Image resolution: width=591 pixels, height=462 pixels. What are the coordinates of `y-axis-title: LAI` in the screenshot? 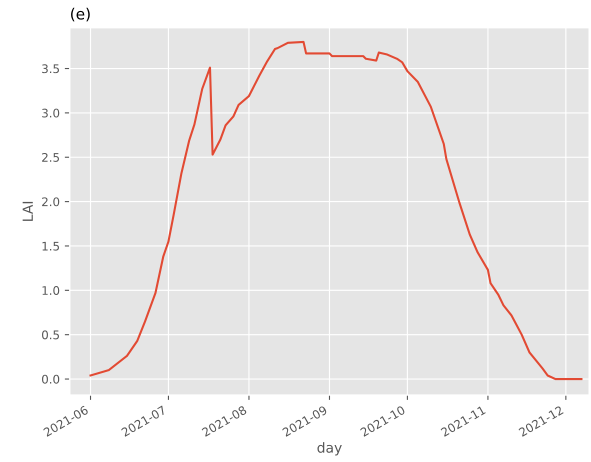 It's located at (27, 211).